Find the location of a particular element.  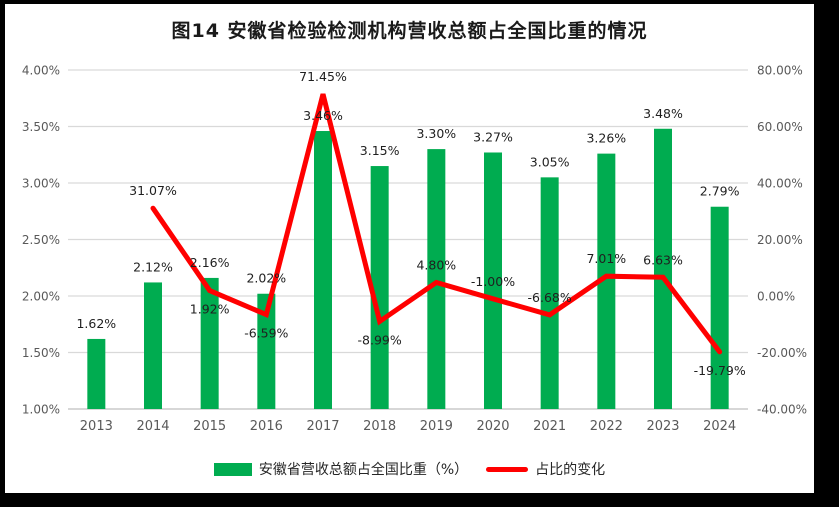

bar-2015 is located at coordinates (209, 343).